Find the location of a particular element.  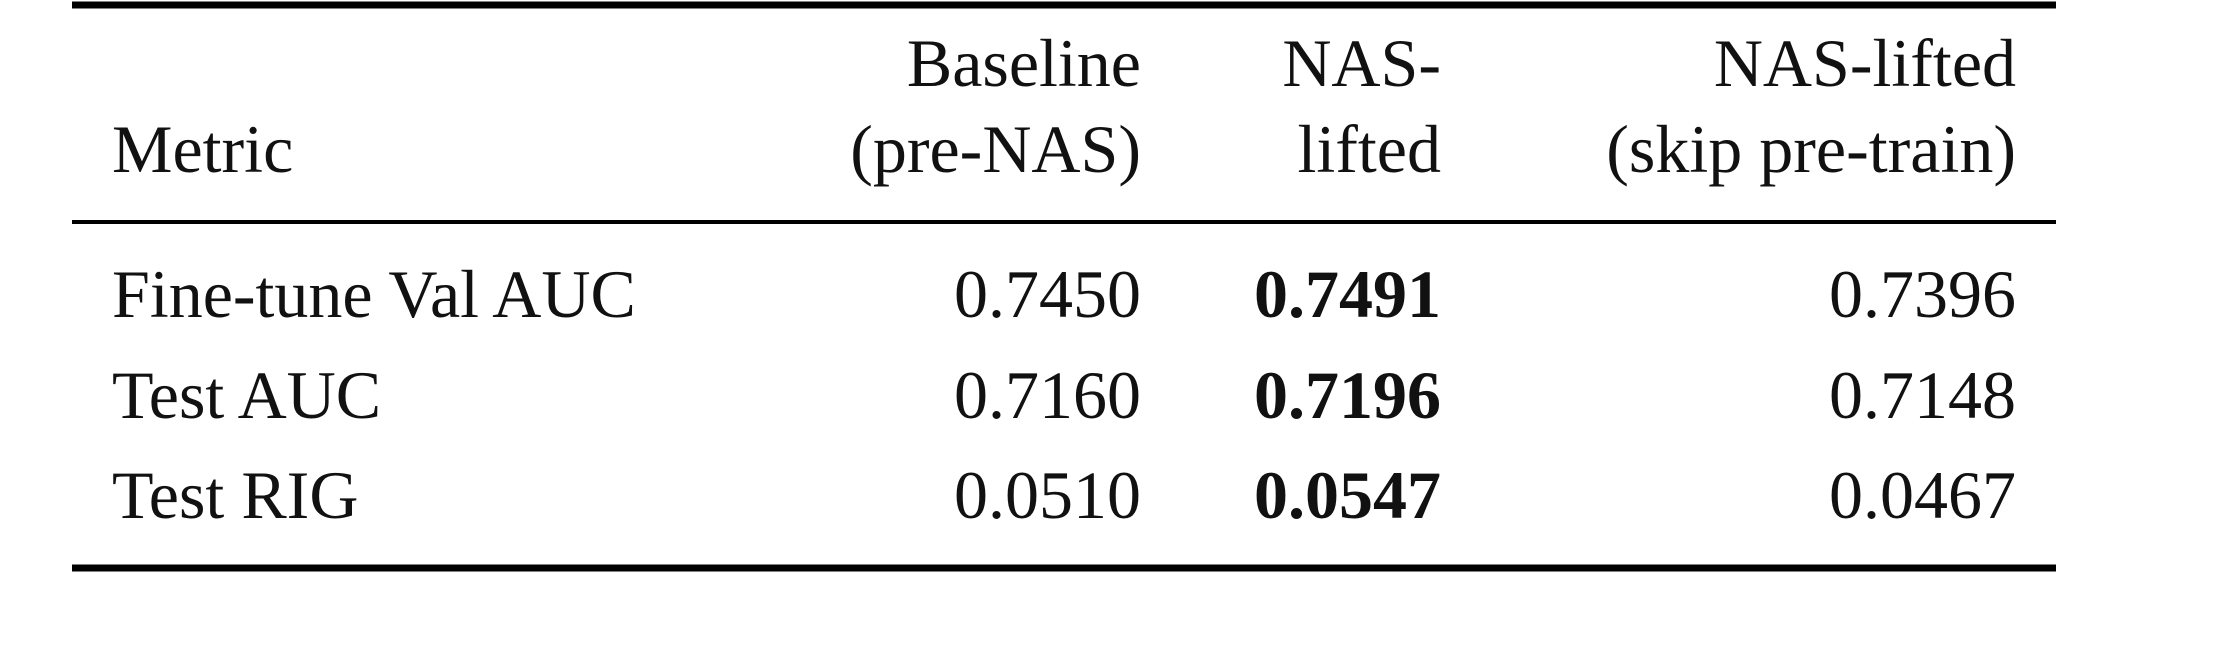

table-cell: 0.7148 is located at coordinates (1922, 395).